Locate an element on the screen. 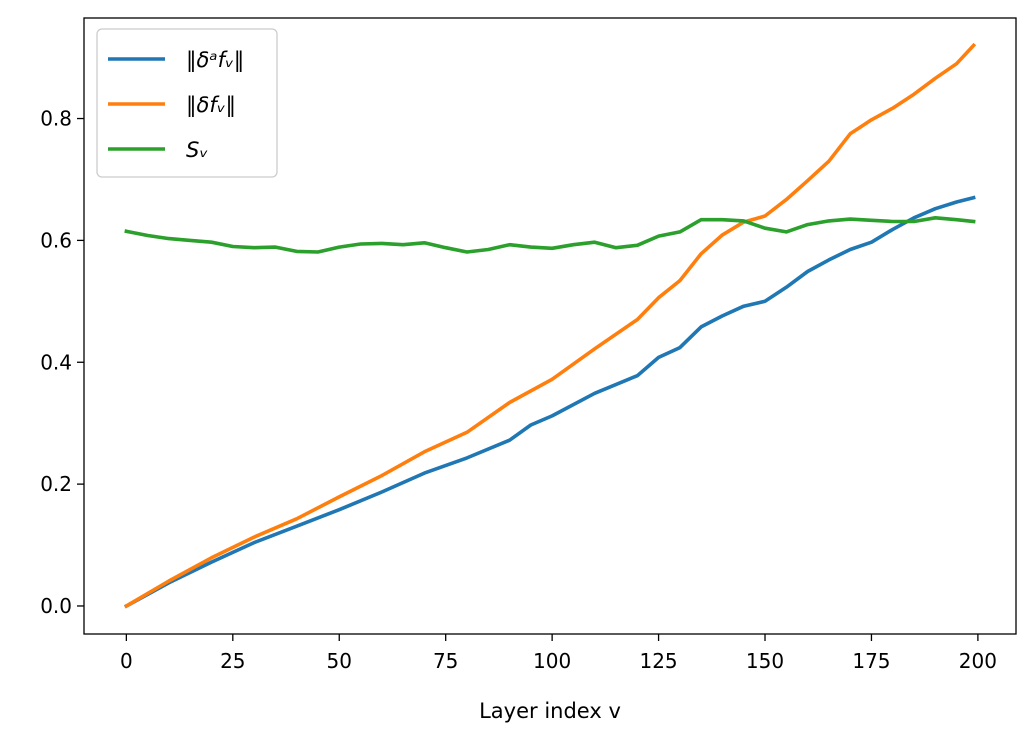  y-tick-label: 0.2 is located at coordinates (56, 484).